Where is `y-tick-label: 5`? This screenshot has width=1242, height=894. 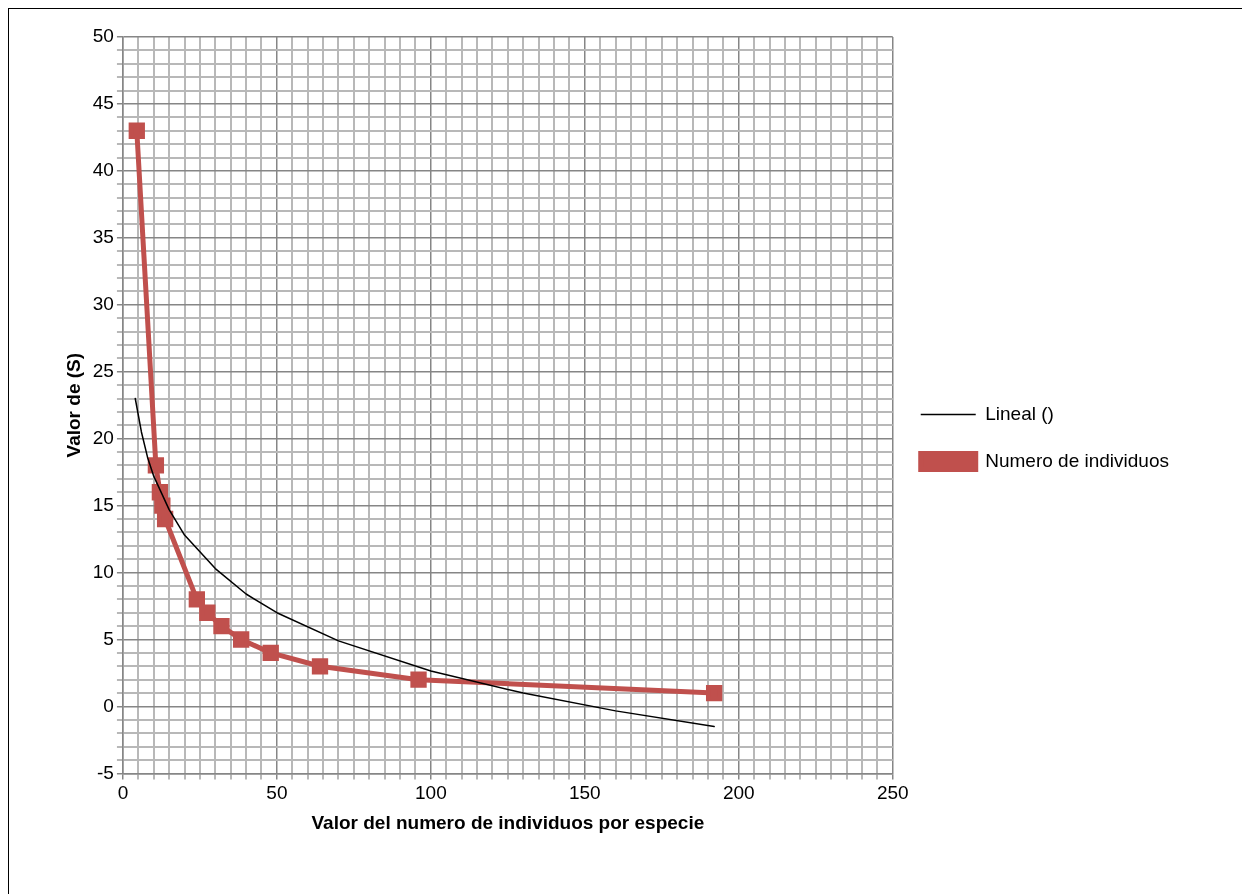 y-tick-label: 5 is located at coordinates (108, 638).